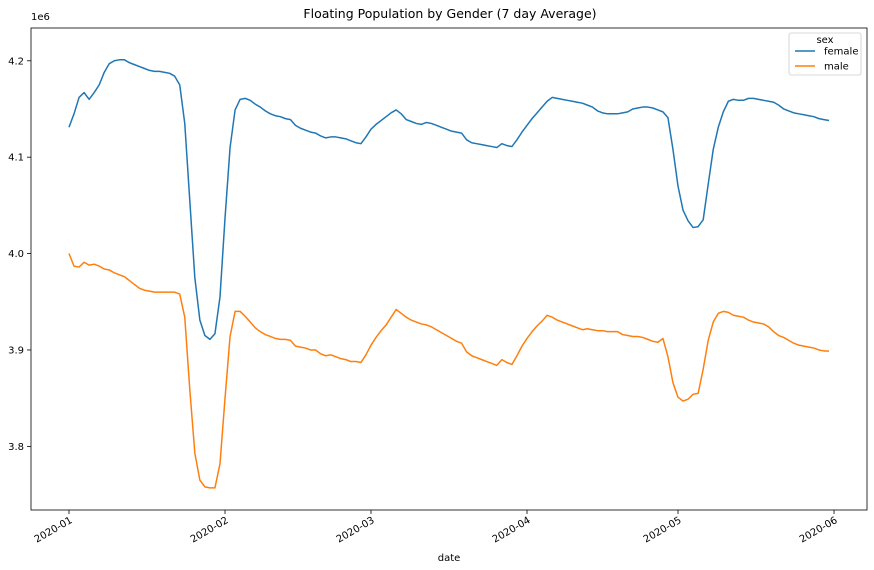  What do you see at coordinates (449, 558) in the screenshot?
I see `x-axis-label: date` at bounding box center [449, 558].